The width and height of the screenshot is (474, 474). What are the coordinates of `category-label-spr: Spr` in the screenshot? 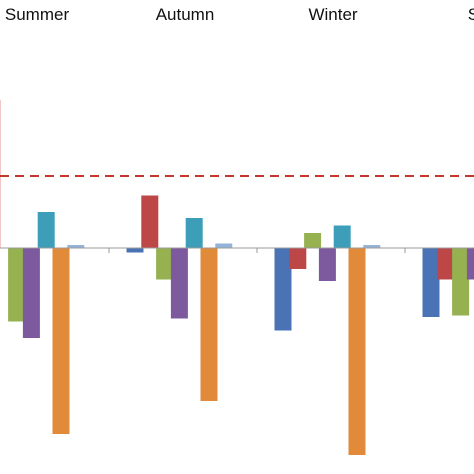 It's located at (471, 14).